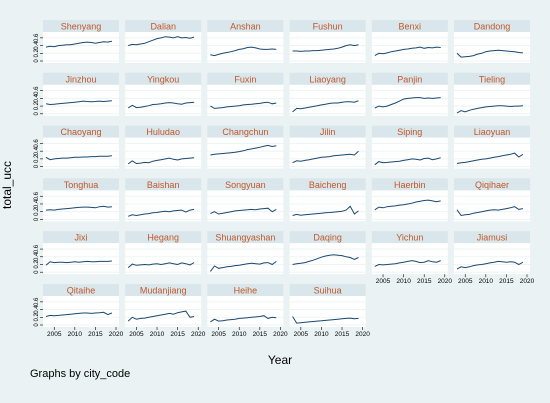 The width and height of the screenshot is (550, 403). Describe the element at coordinates (37, 195) in the screenshot. I see `y-tick-label: 0.6` at that location.